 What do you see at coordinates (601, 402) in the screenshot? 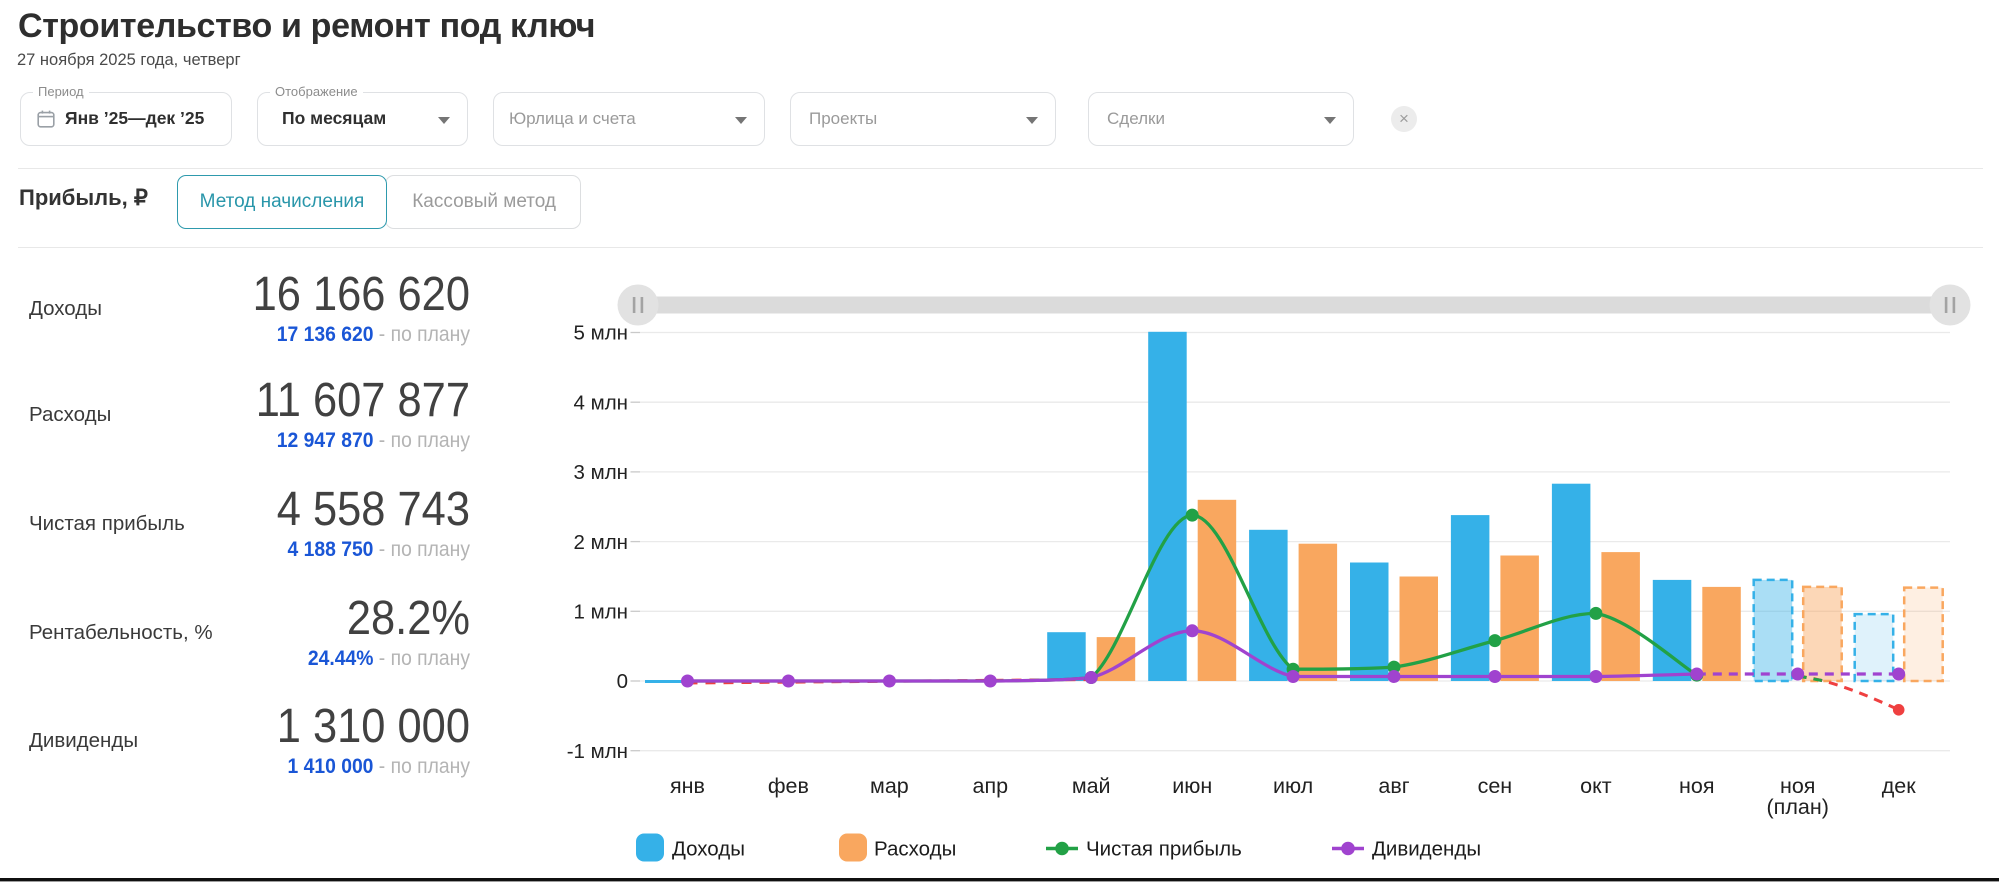
I see `svg-text: 4 млн` at bounding box center [601, 402].